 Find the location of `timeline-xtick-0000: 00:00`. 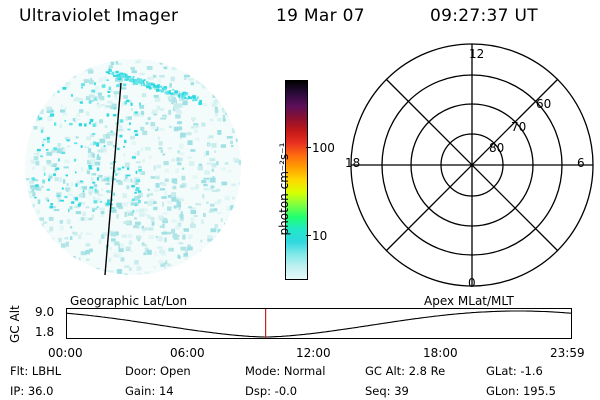

timeline-xtick-0000: 00:00 is located at coordinates (65, 353).